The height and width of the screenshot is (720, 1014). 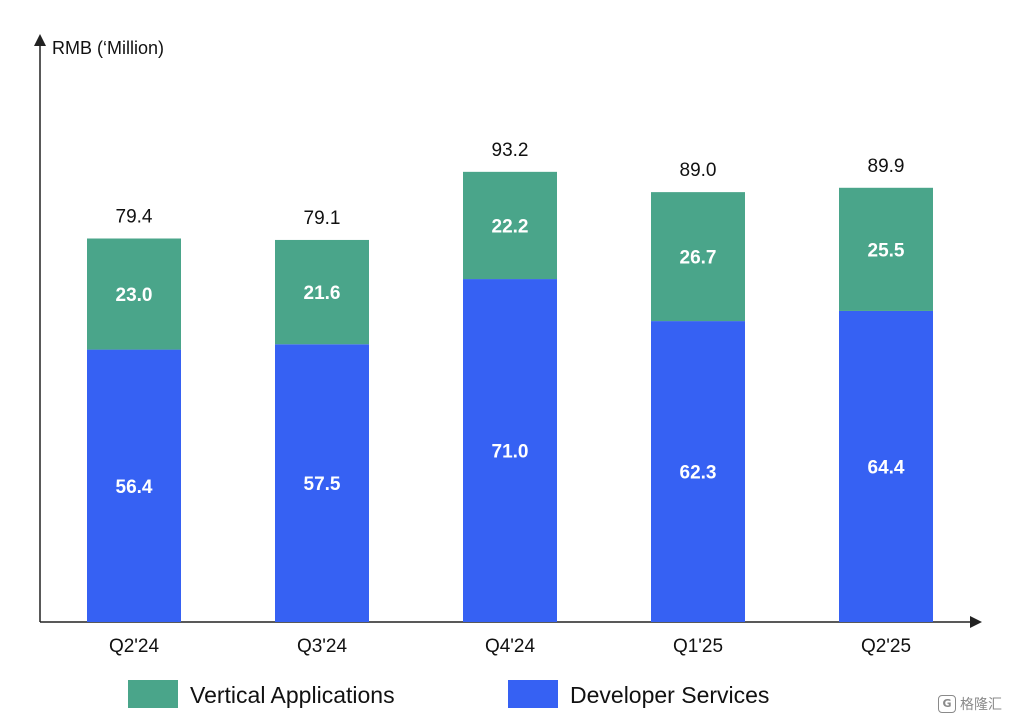 I want to click on legend: Vertical Applications Developer Services, so click(x=448, y=694).